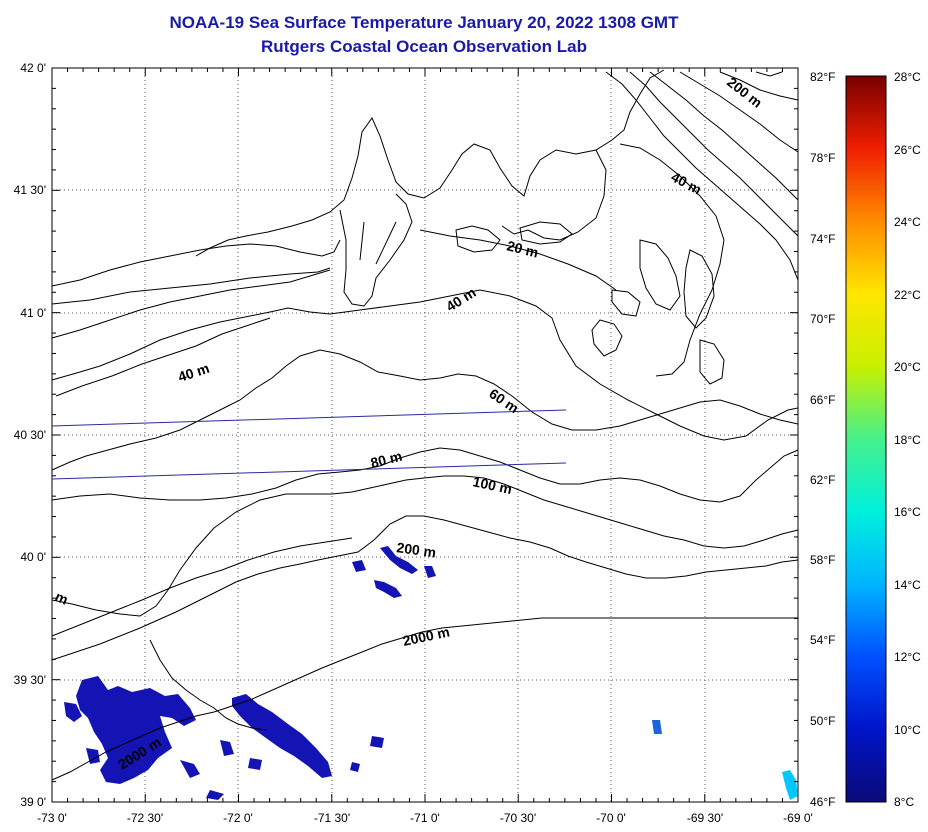  I want to click on contour-100m, so click(425, 546).